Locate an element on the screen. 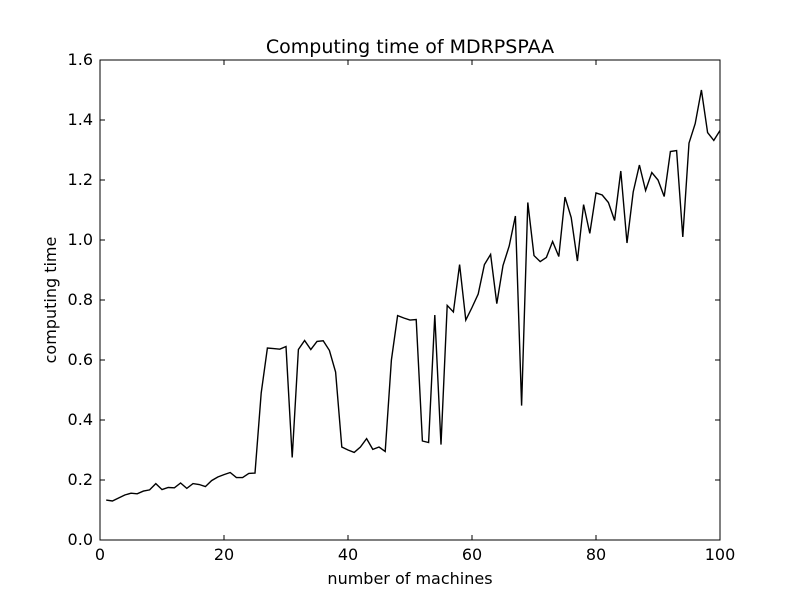 This screenshot has width=800, height=600. y-tick-label: 0.2 is located at coordinates (80, 479).